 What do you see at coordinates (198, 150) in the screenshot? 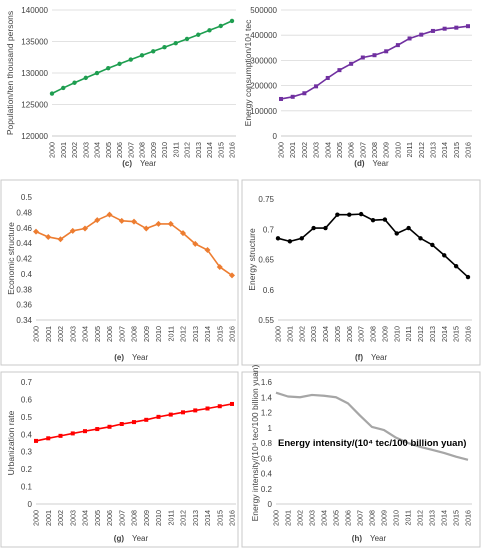
I see `x-tick-label: 2013` at bounding box center [198, 150].